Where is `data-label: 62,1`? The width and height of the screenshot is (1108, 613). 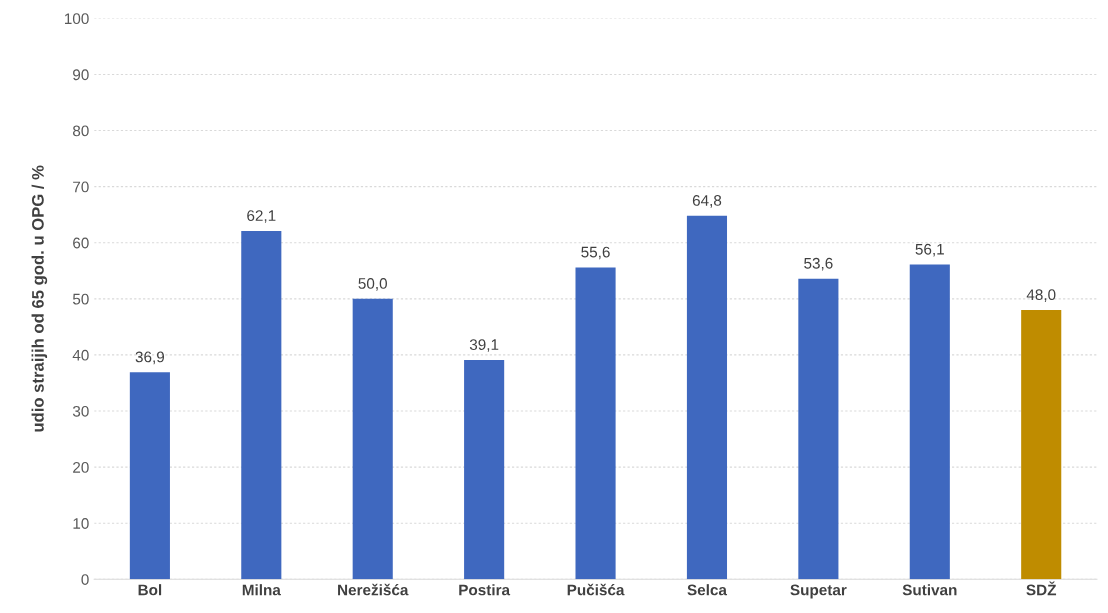
data-label: 62,1 is located at coordinates (261, 216).